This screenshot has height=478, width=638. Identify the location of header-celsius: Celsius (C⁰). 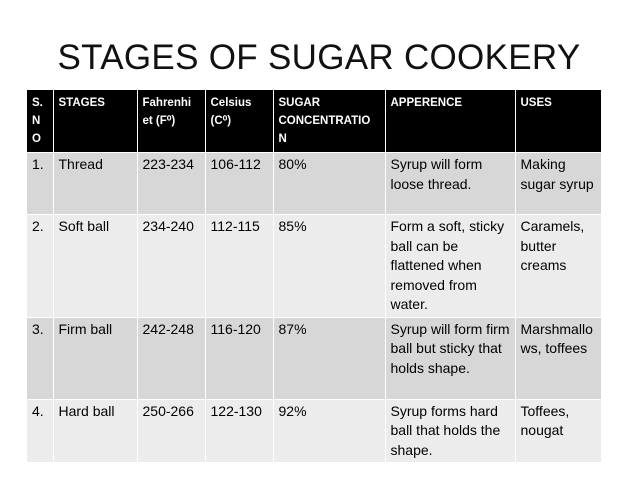
(239, 121).